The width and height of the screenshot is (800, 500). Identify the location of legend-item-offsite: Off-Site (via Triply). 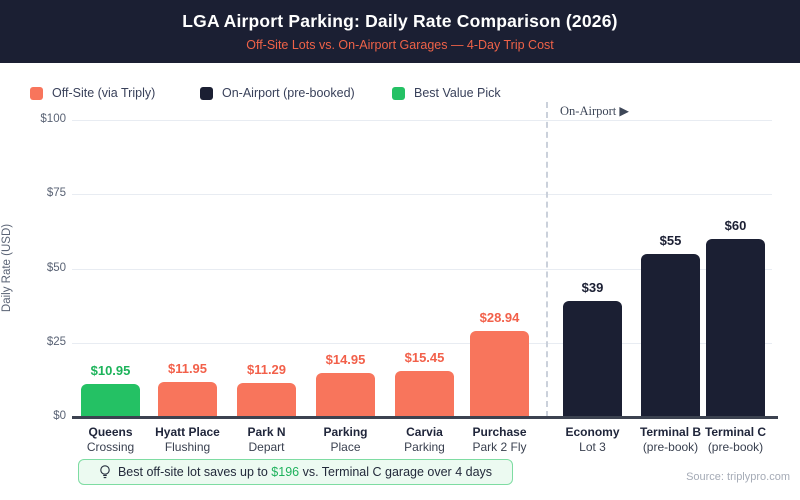
(92, 93).